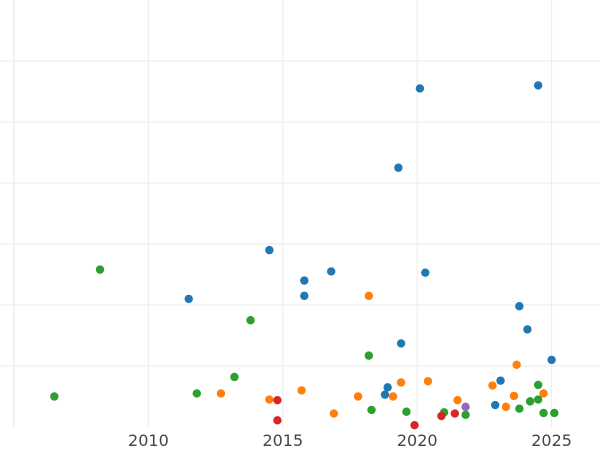 This screenshot has width=600, height=450. Describe the element at coordinates (350, 440) in the screenshot. I see `x-axis-ticks: 2010 2015 2020 2025` at that location.